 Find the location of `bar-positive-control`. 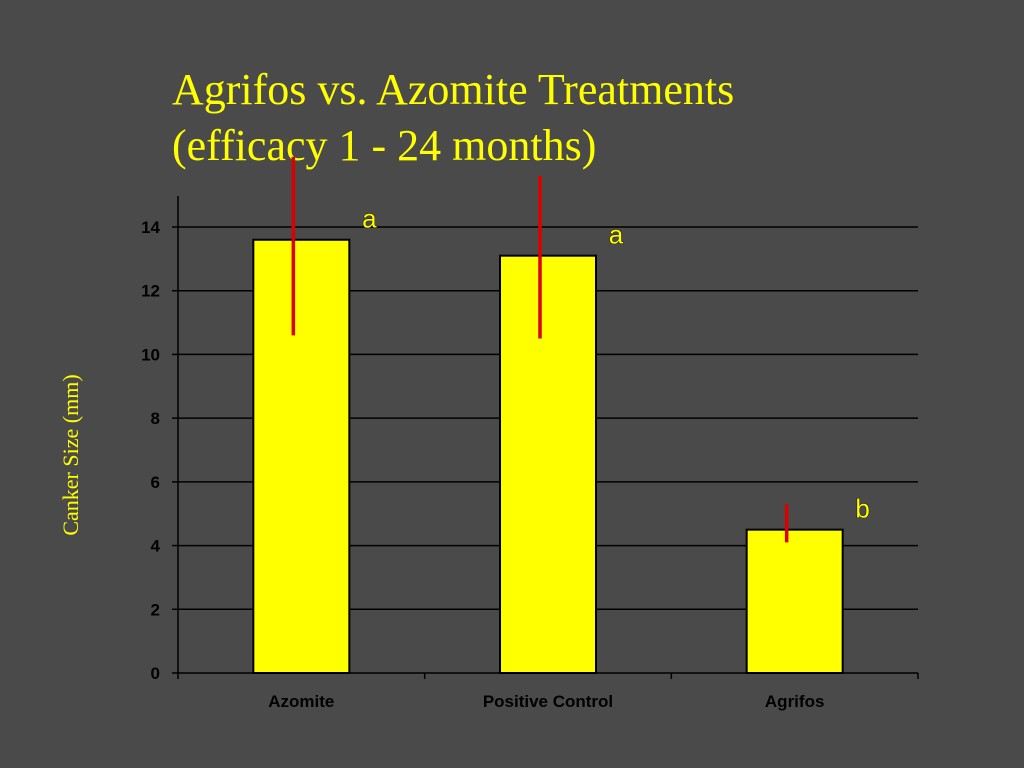

bar-positive-control is located at coordinates (548, 464).